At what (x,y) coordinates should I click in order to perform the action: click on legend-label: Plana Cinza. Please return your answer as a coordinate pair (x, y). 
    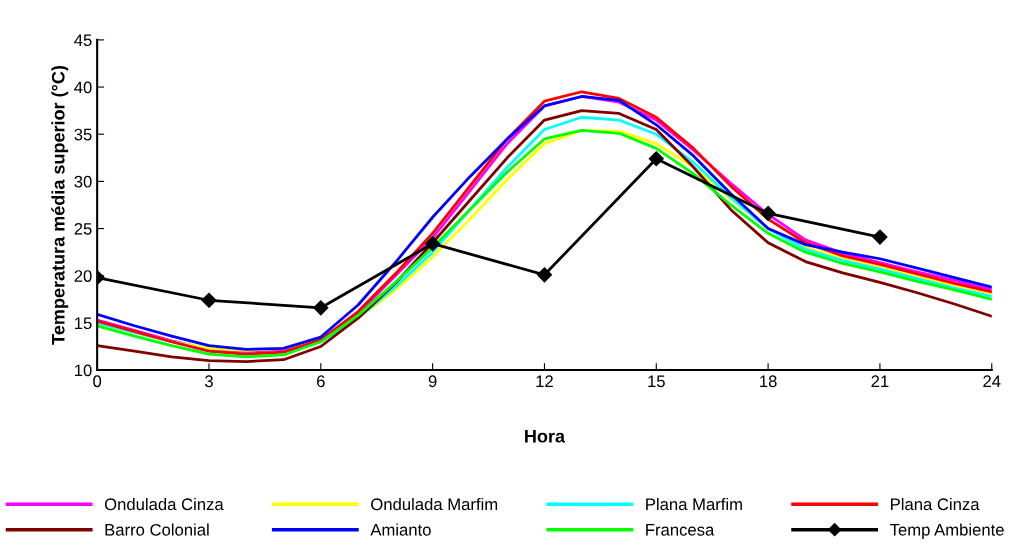
    Looking at the image, I should click on (935, 504).